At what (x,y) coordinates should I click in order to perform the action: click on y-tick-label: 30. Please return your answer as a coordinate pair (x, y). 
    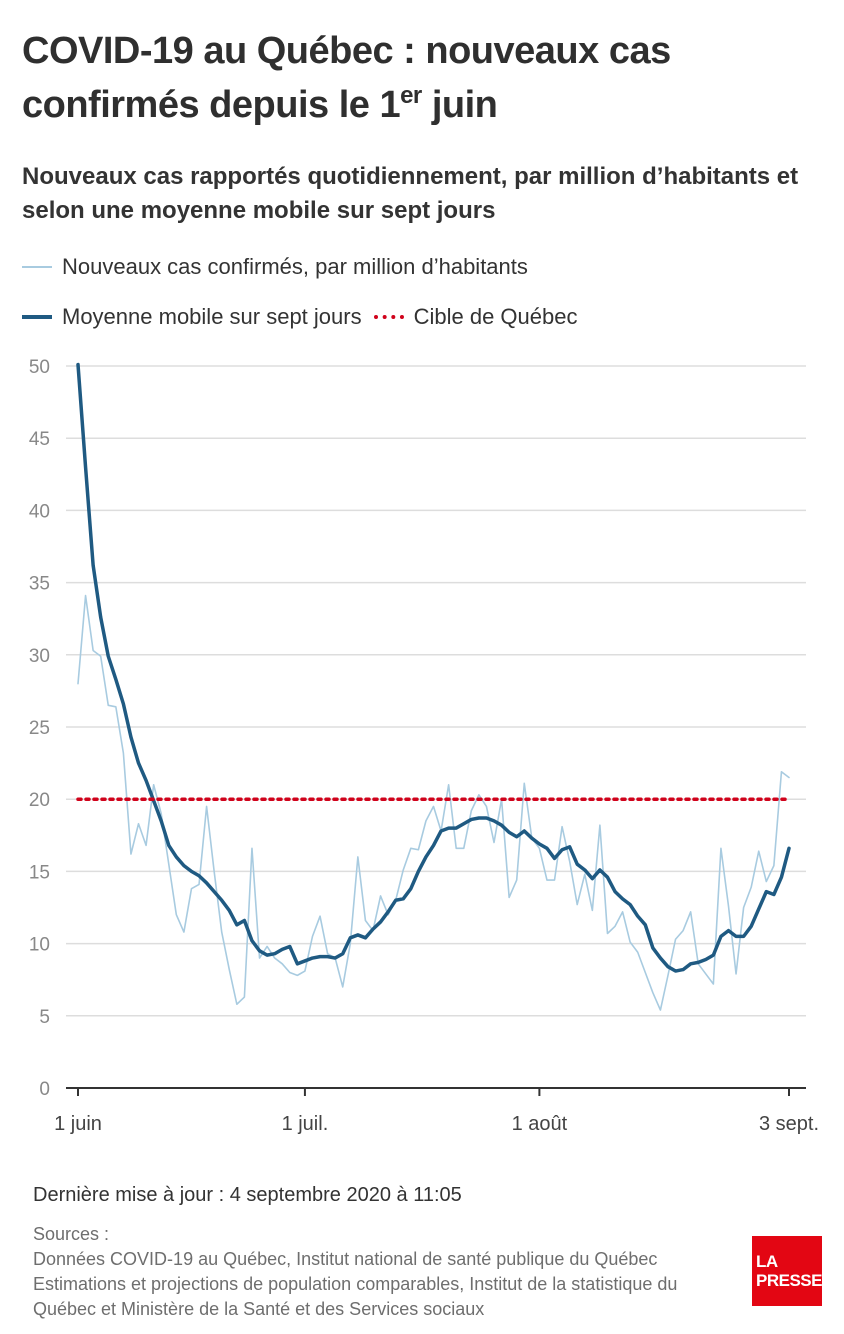
    Looking at the image, I should click on (39, 656).